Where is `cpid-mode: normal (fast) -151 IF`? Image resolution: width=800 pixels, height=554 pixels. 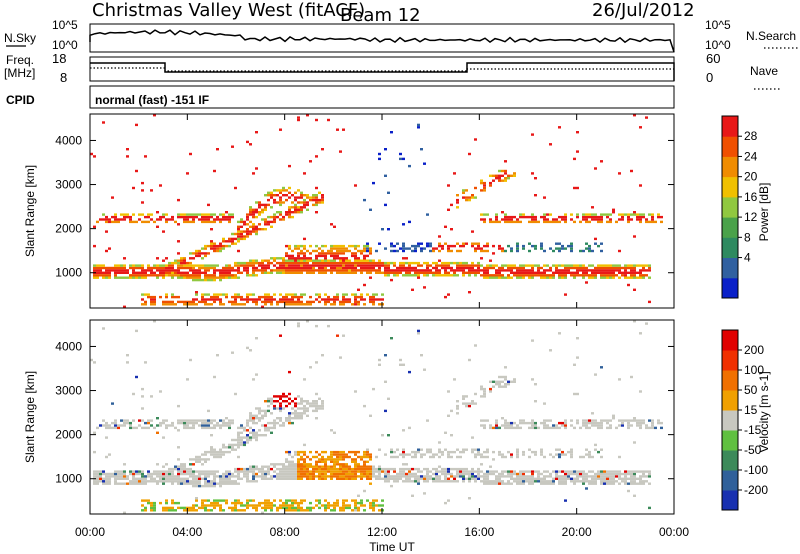
cpid-mode: normal (fast) -151 IF is located at coordinates (152, 100).